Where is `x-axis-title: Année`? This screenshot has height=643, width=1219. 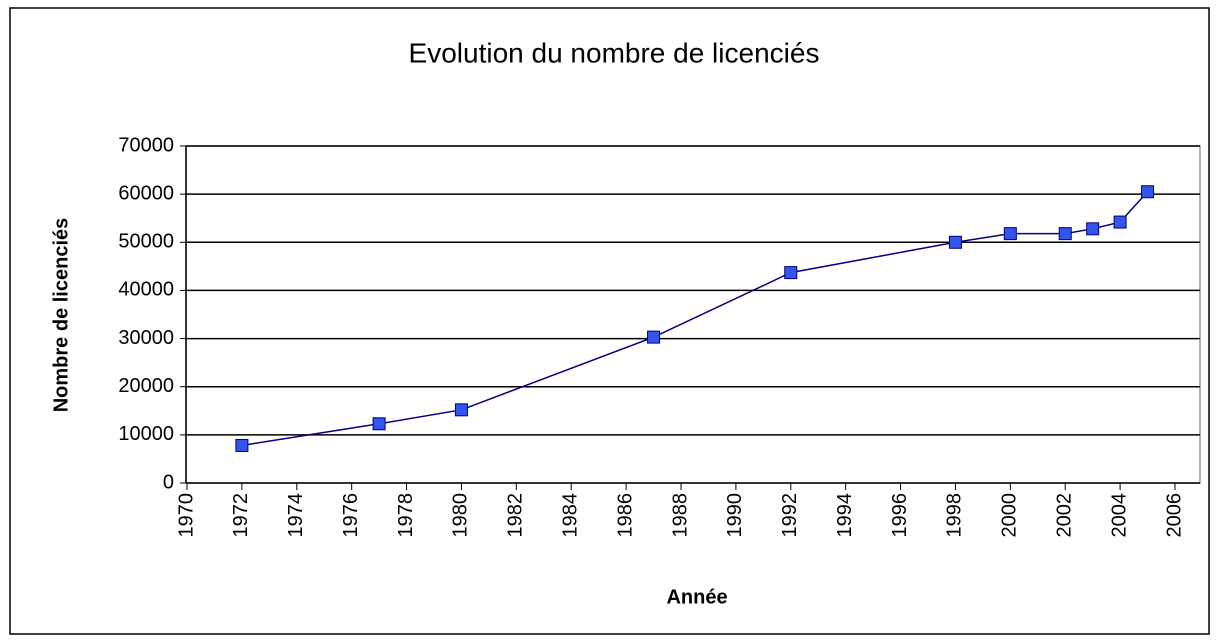
x-axis-title: Année is located at coordinates (696, 597).